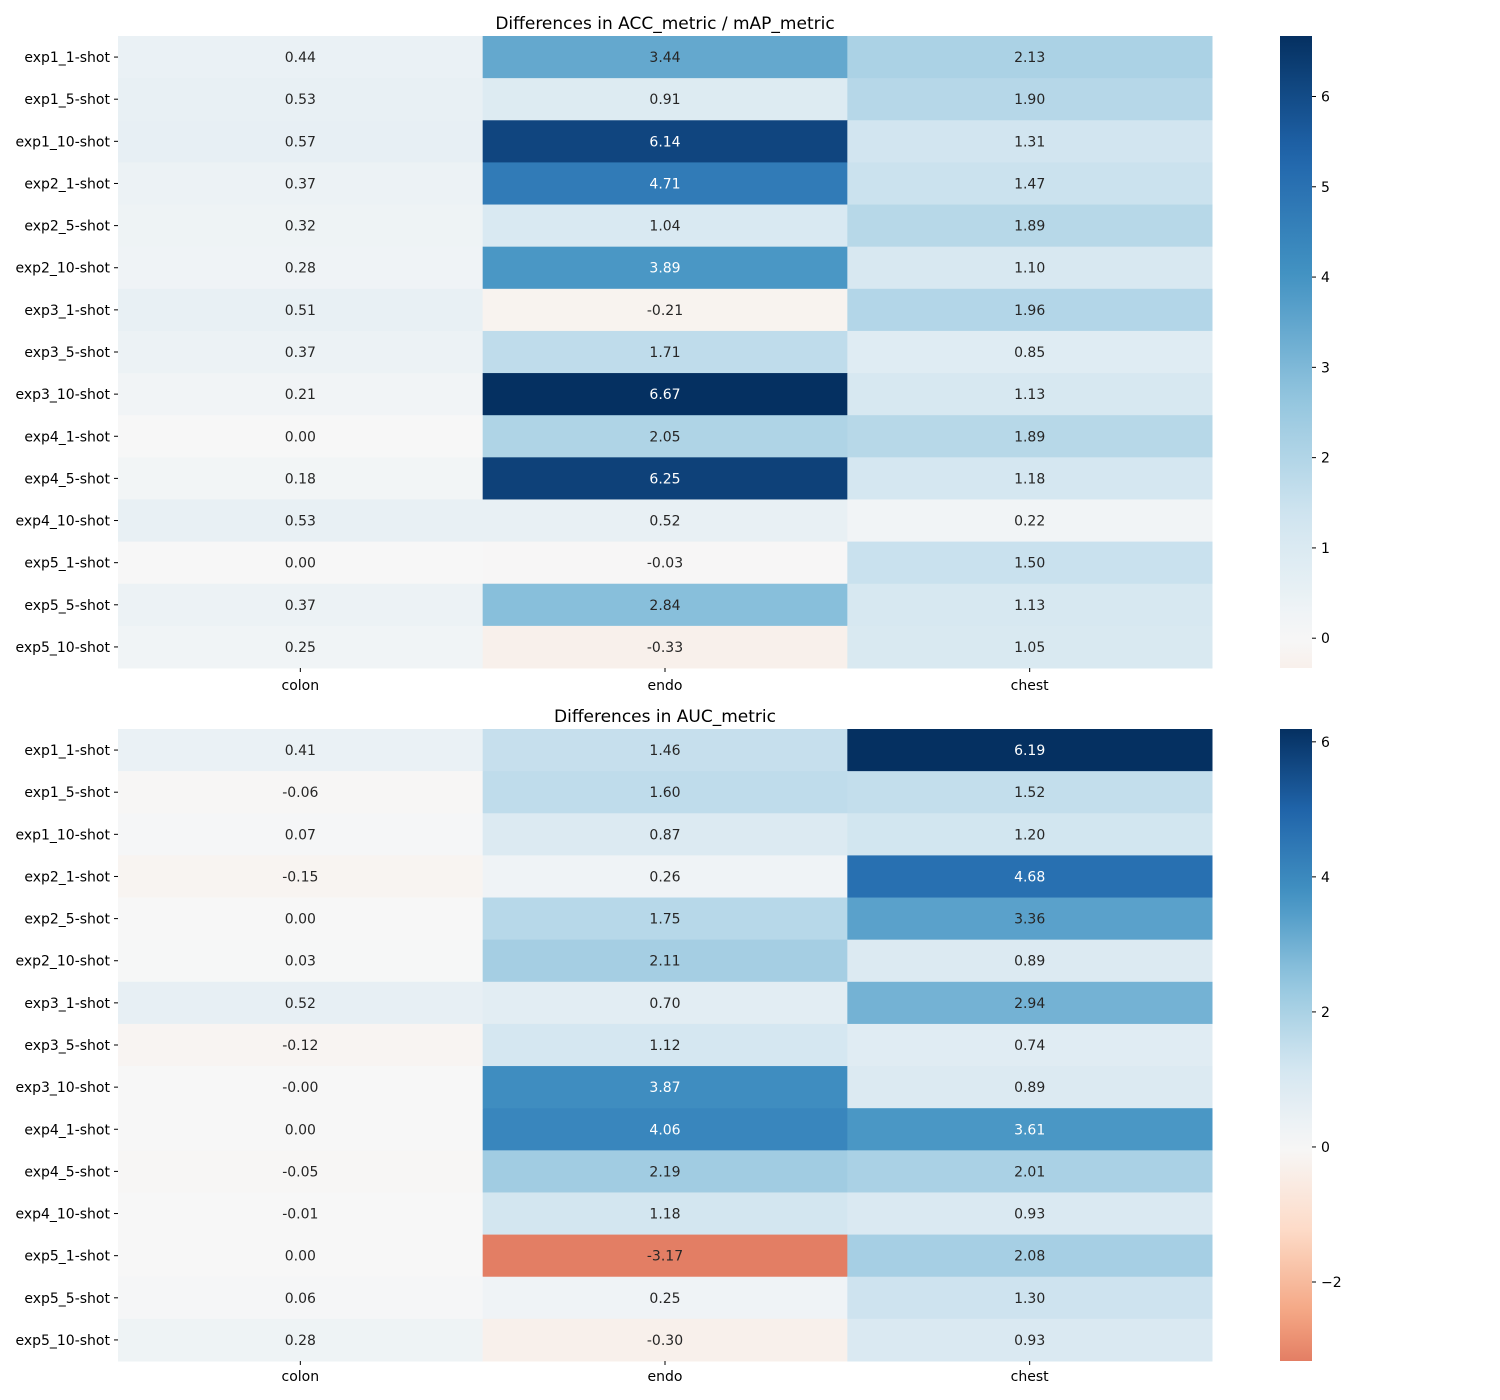 The width and height of the screenshot is (1500, 1400). Describe the element at coordinates (300, 142) in the screenshot. I see `cell-value-label: 0.57` at that location.